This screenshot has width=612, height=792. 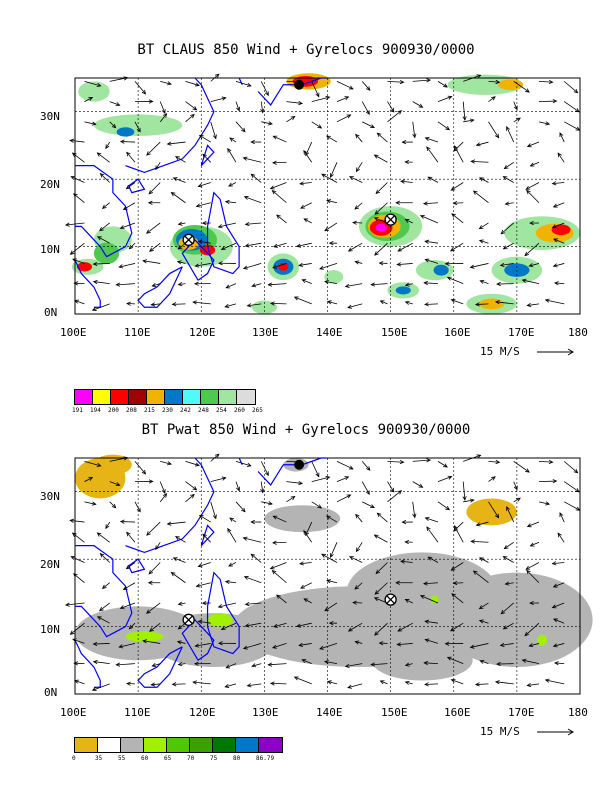 I want to click on y-label: 0N, so click(x=51, y=692).